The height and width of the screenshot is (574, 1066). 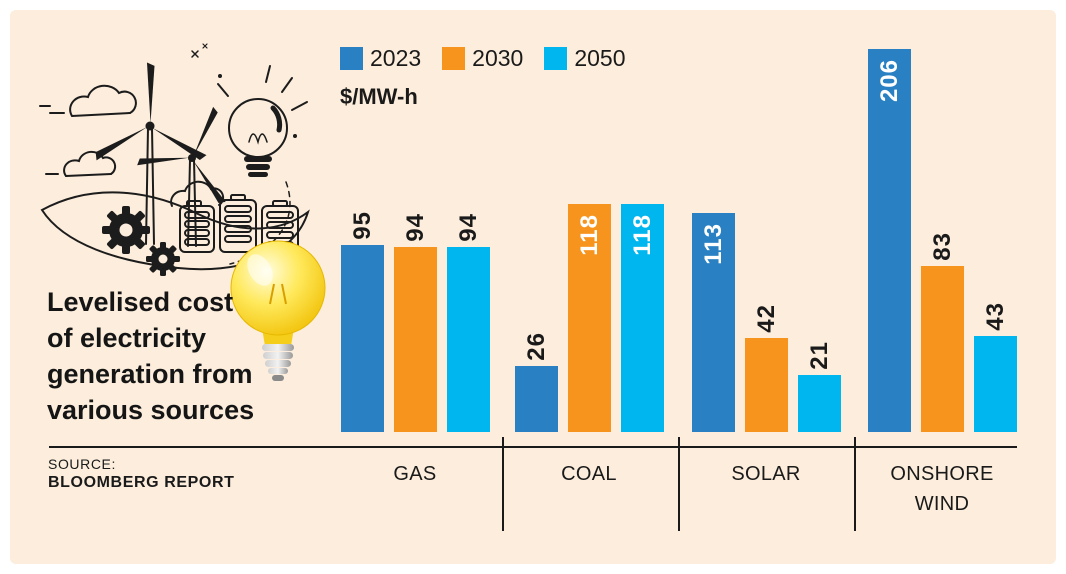 I want to click on value-label-solar-2030: 42, so click(x=766, y=318).